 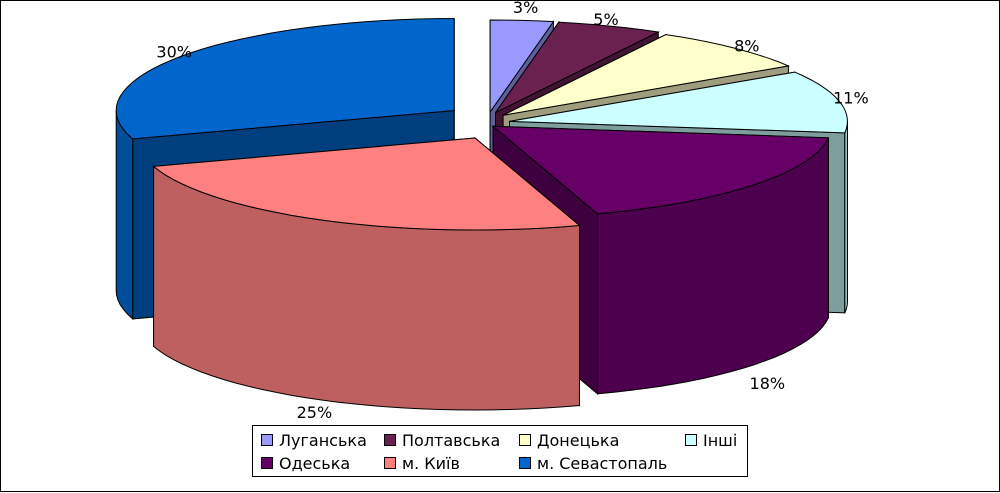 What do you see at coordinates (431, 463) in the screenshot?
I see `legend-label: м. Київ` at bounding box center [431, 463].